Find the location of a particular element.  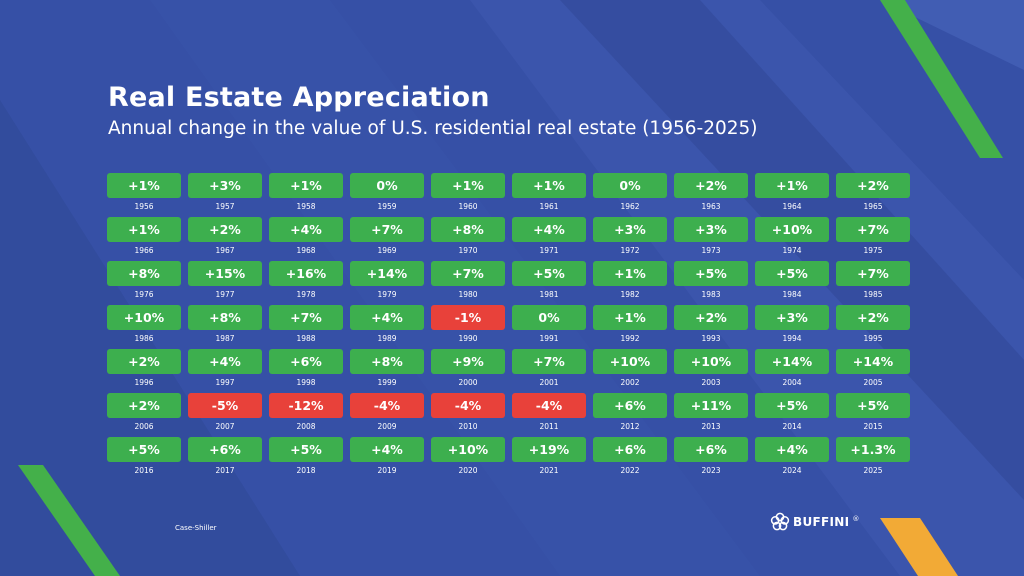

year-cell: +6% 1998 is located at coordinates (306, 371).